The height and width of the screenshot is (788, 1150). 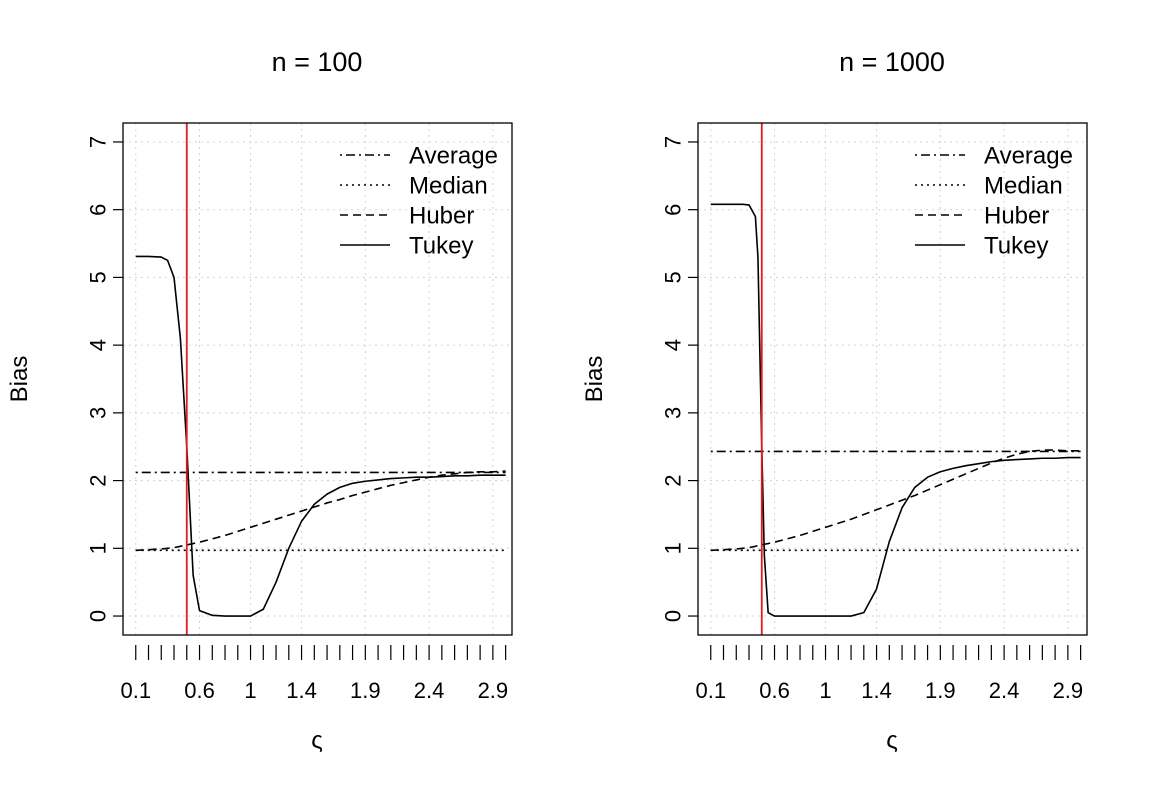 I want to click on series-line-tukey, so click(x=320, y=436).